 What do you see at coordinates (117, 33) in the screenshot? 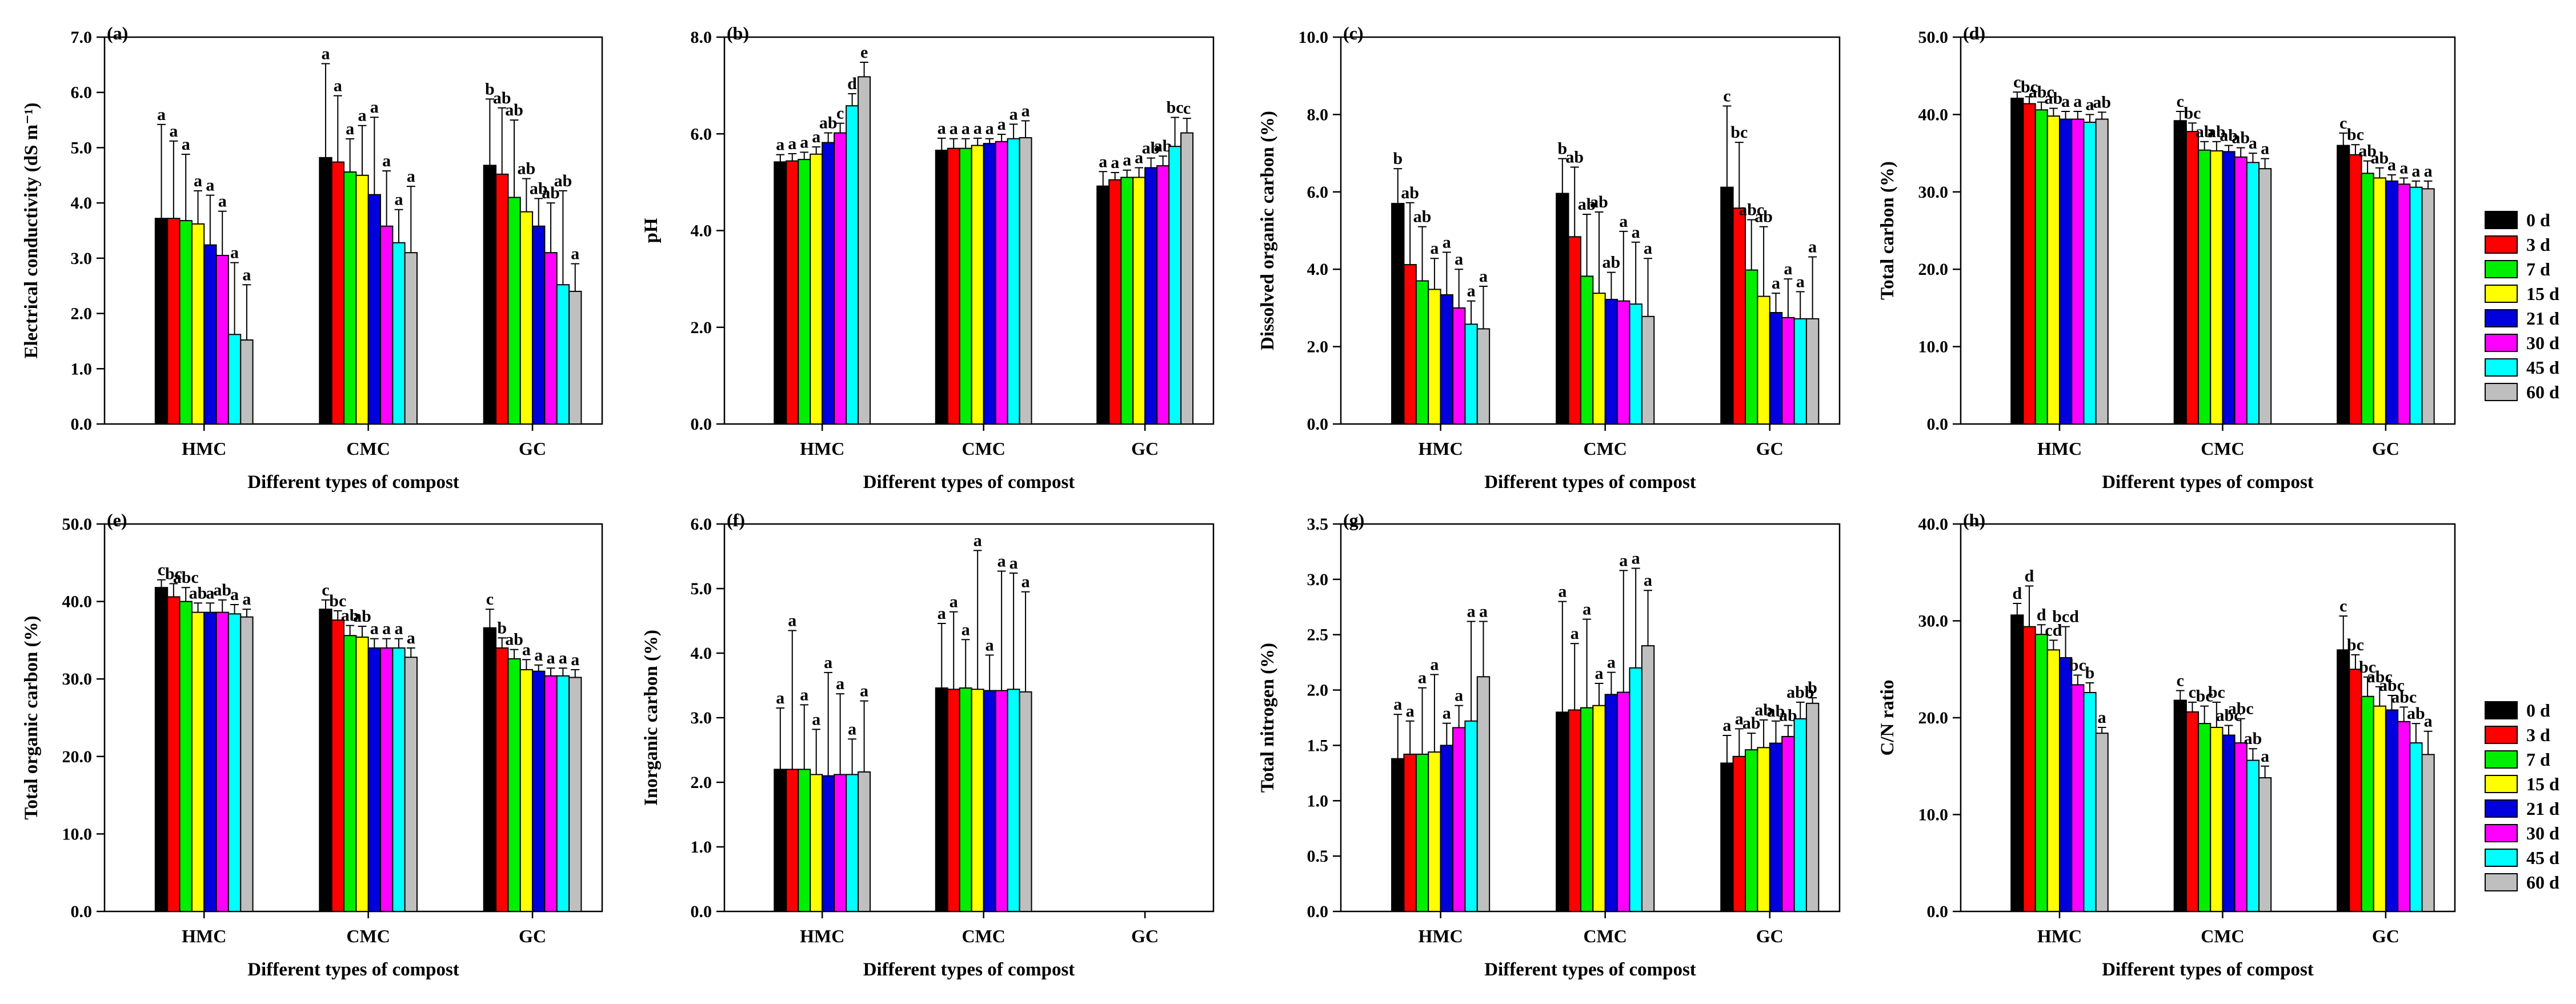
I see `panel-label: (a)` at bounding box center [117, 33].